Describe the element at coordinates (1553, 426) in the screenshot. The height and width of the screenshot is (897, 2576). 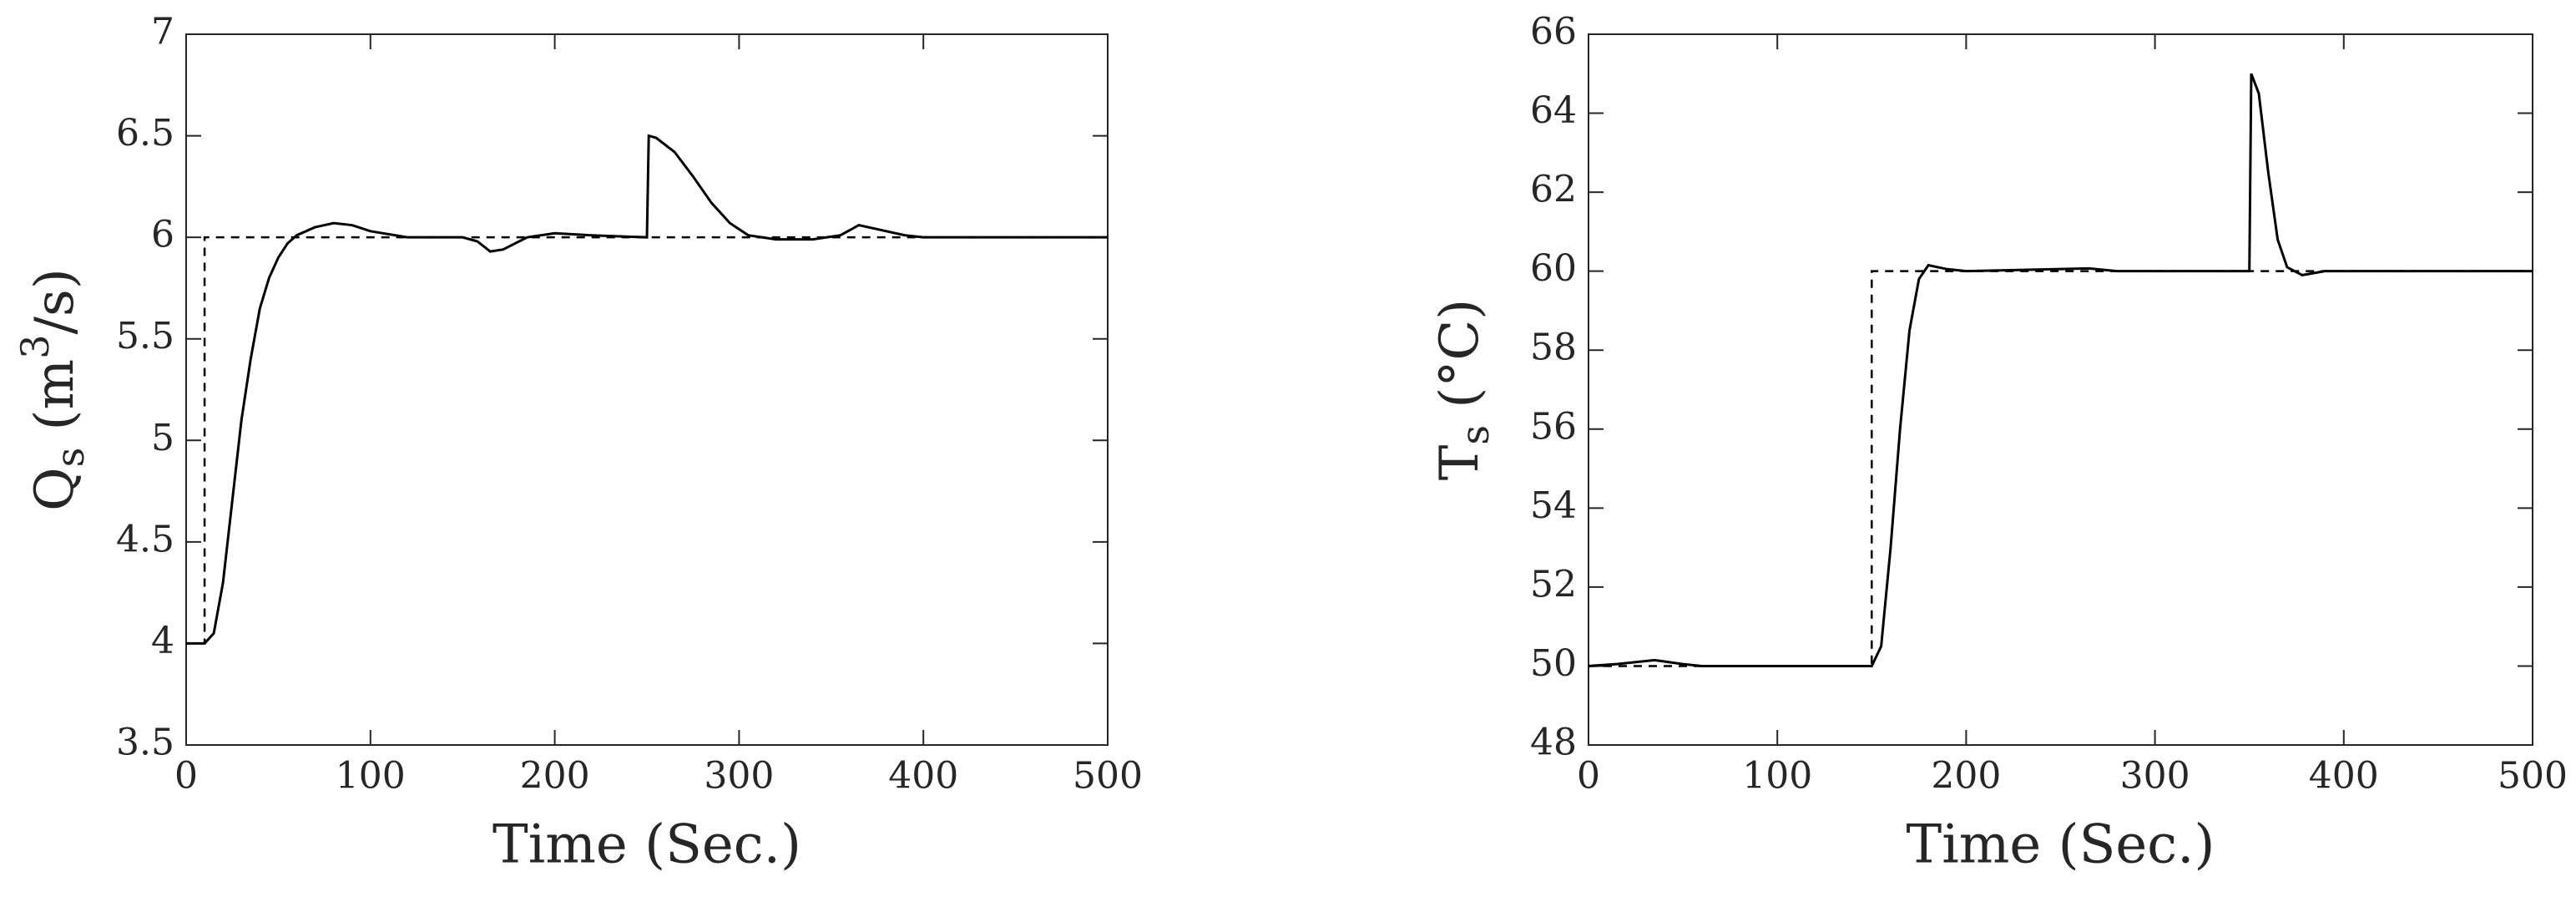
I see `y-tick-label: 56` at that location.